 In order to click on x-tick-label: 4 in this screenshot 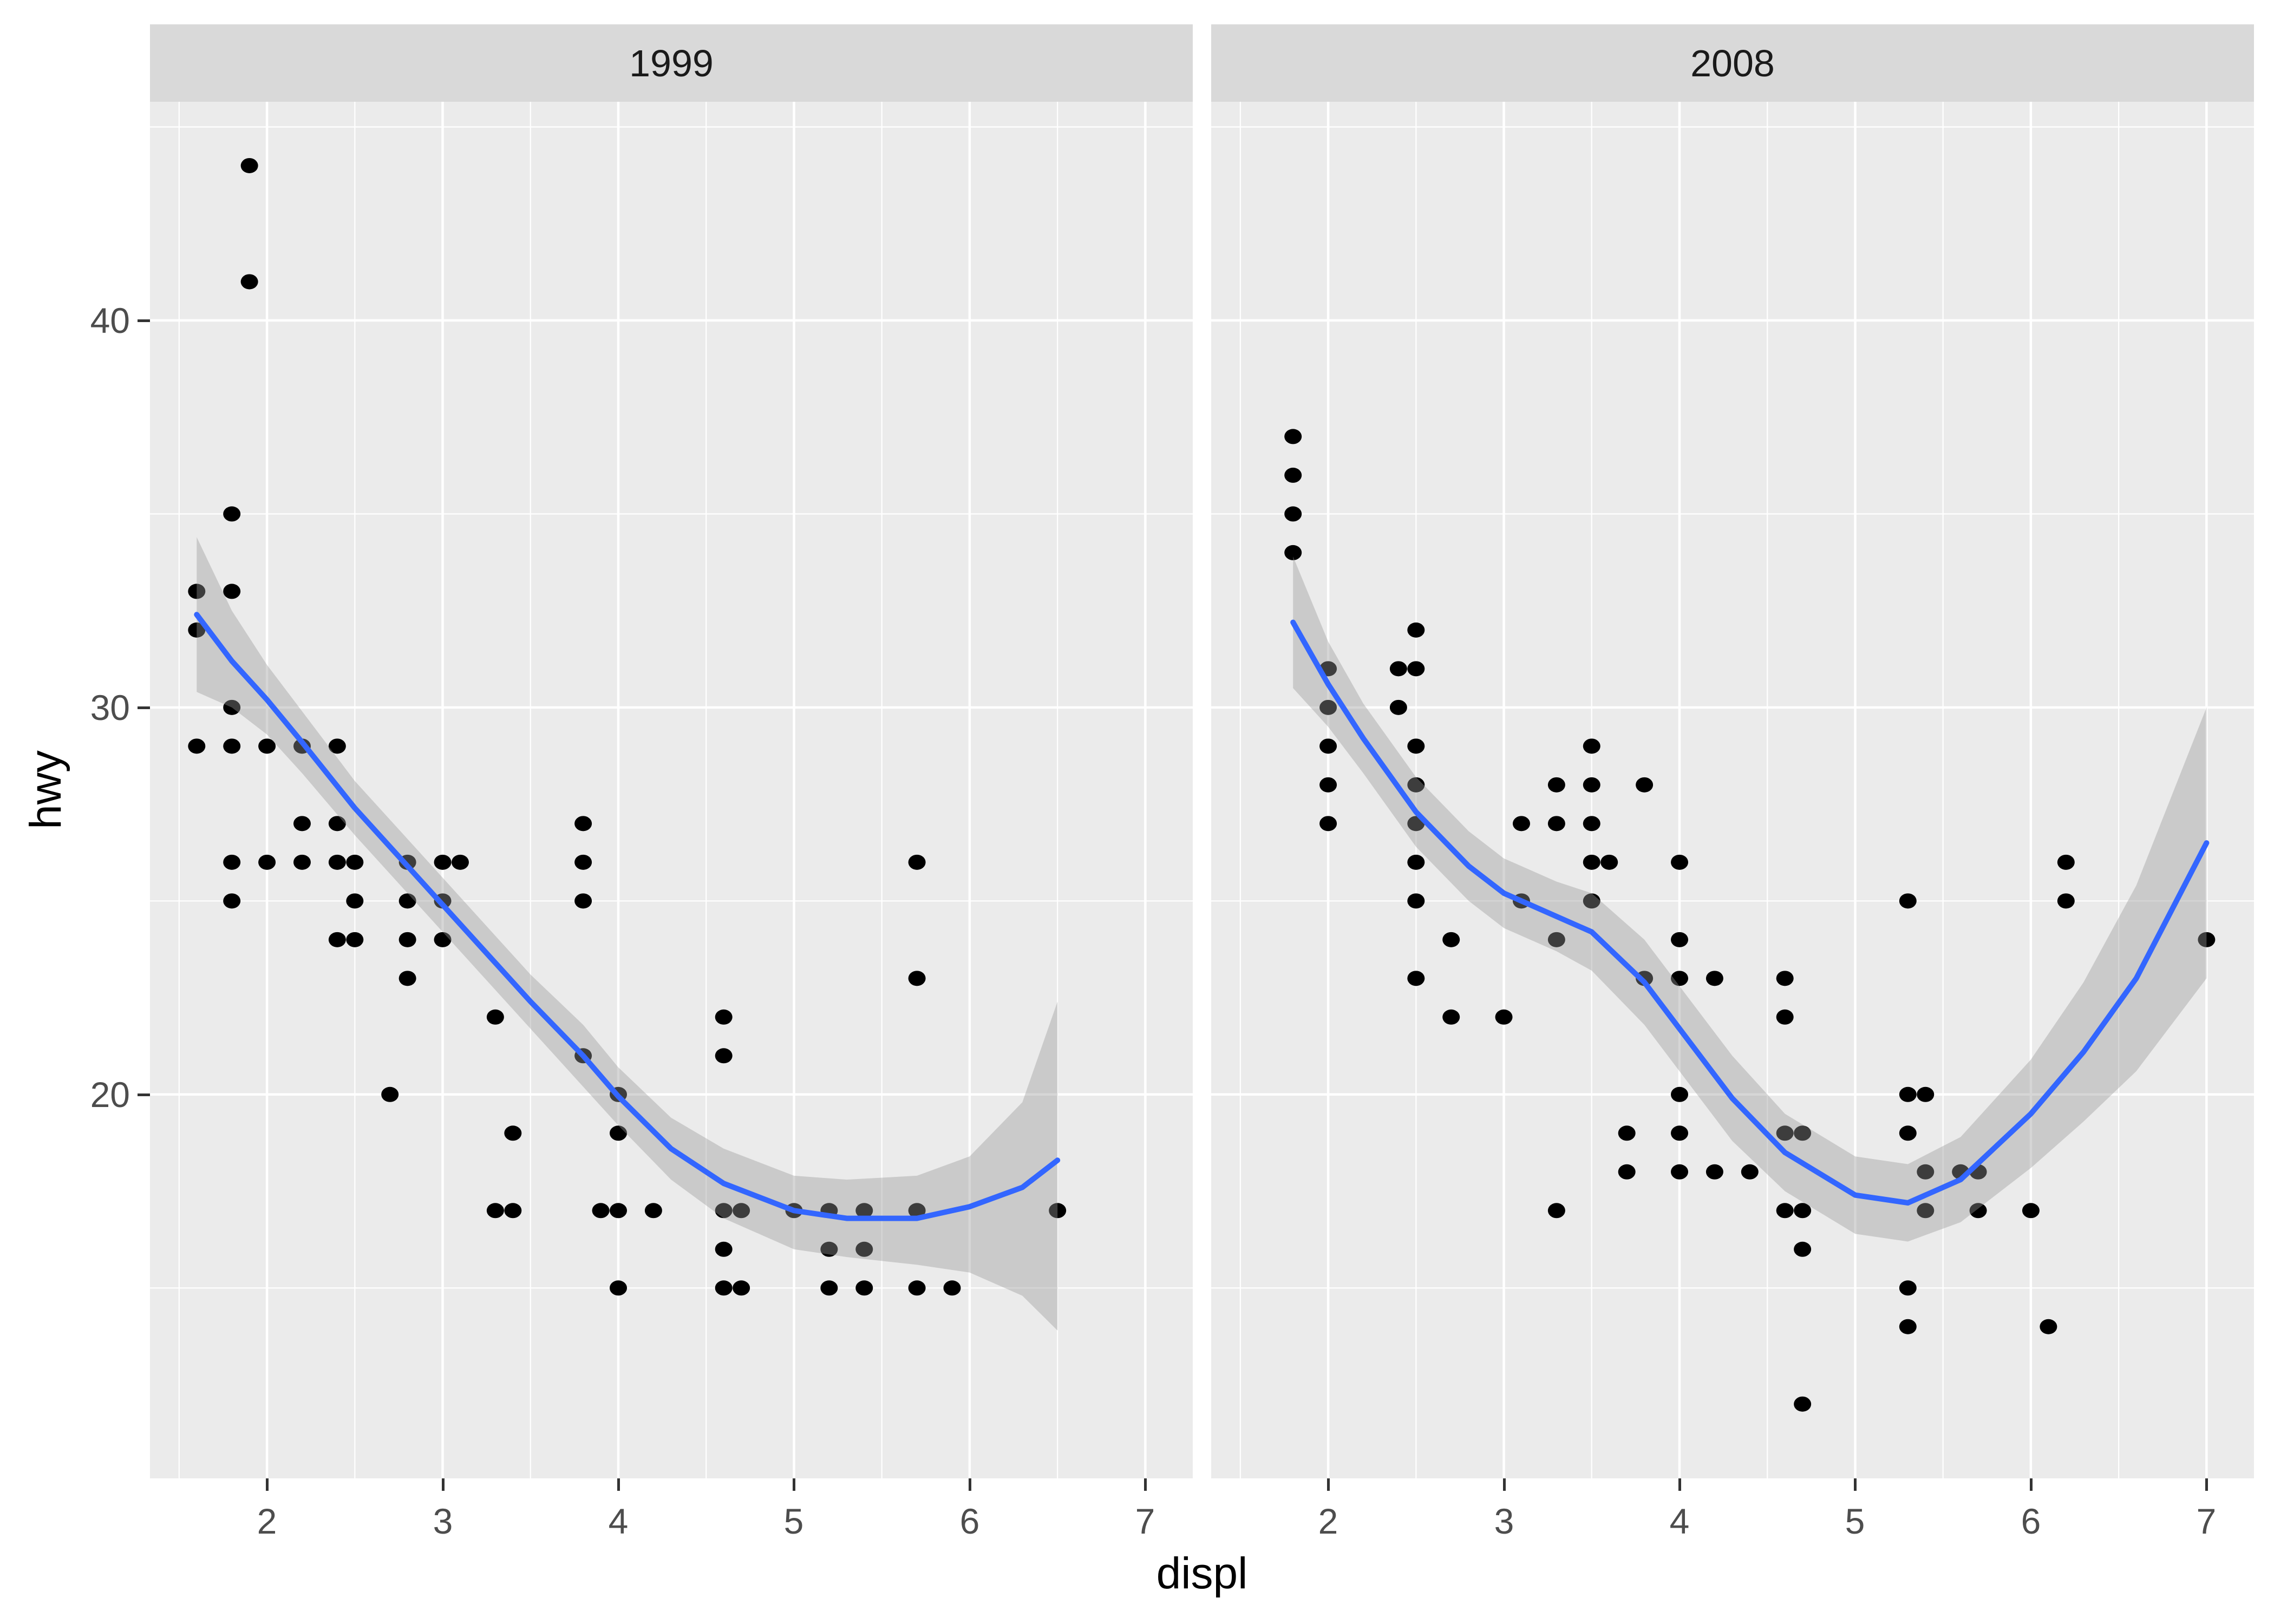, I will do `click(619, 1521)`.